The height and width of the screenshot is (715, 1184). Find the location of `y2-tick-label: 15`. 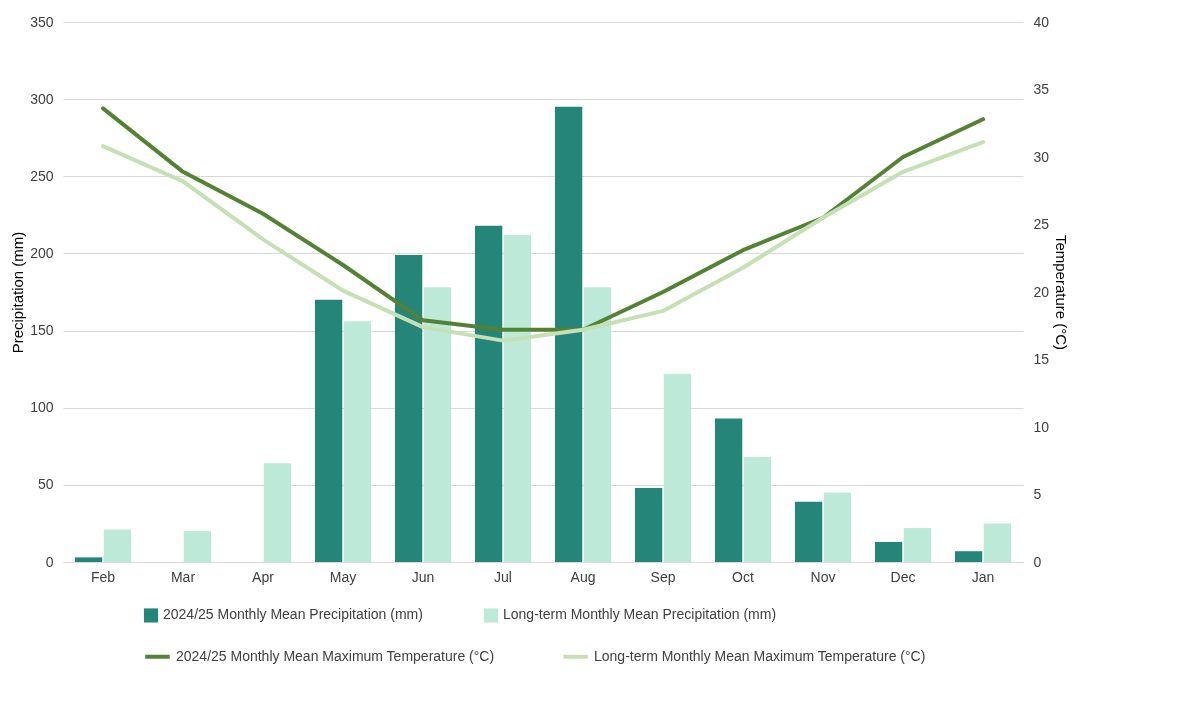

y2-tick-label: 15 is located at coordinates (1041, 359).